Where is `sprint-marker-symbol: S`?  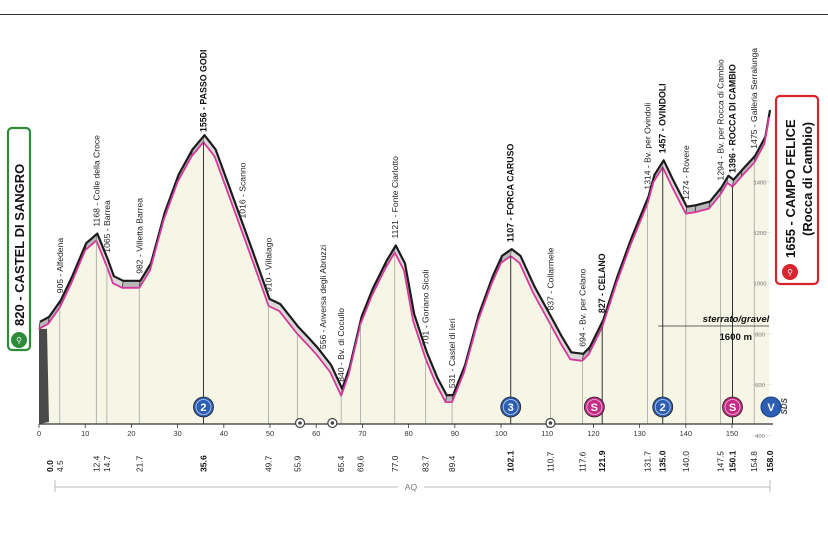 sprint-marker-symbol: S is located at coordinates (594, 408).